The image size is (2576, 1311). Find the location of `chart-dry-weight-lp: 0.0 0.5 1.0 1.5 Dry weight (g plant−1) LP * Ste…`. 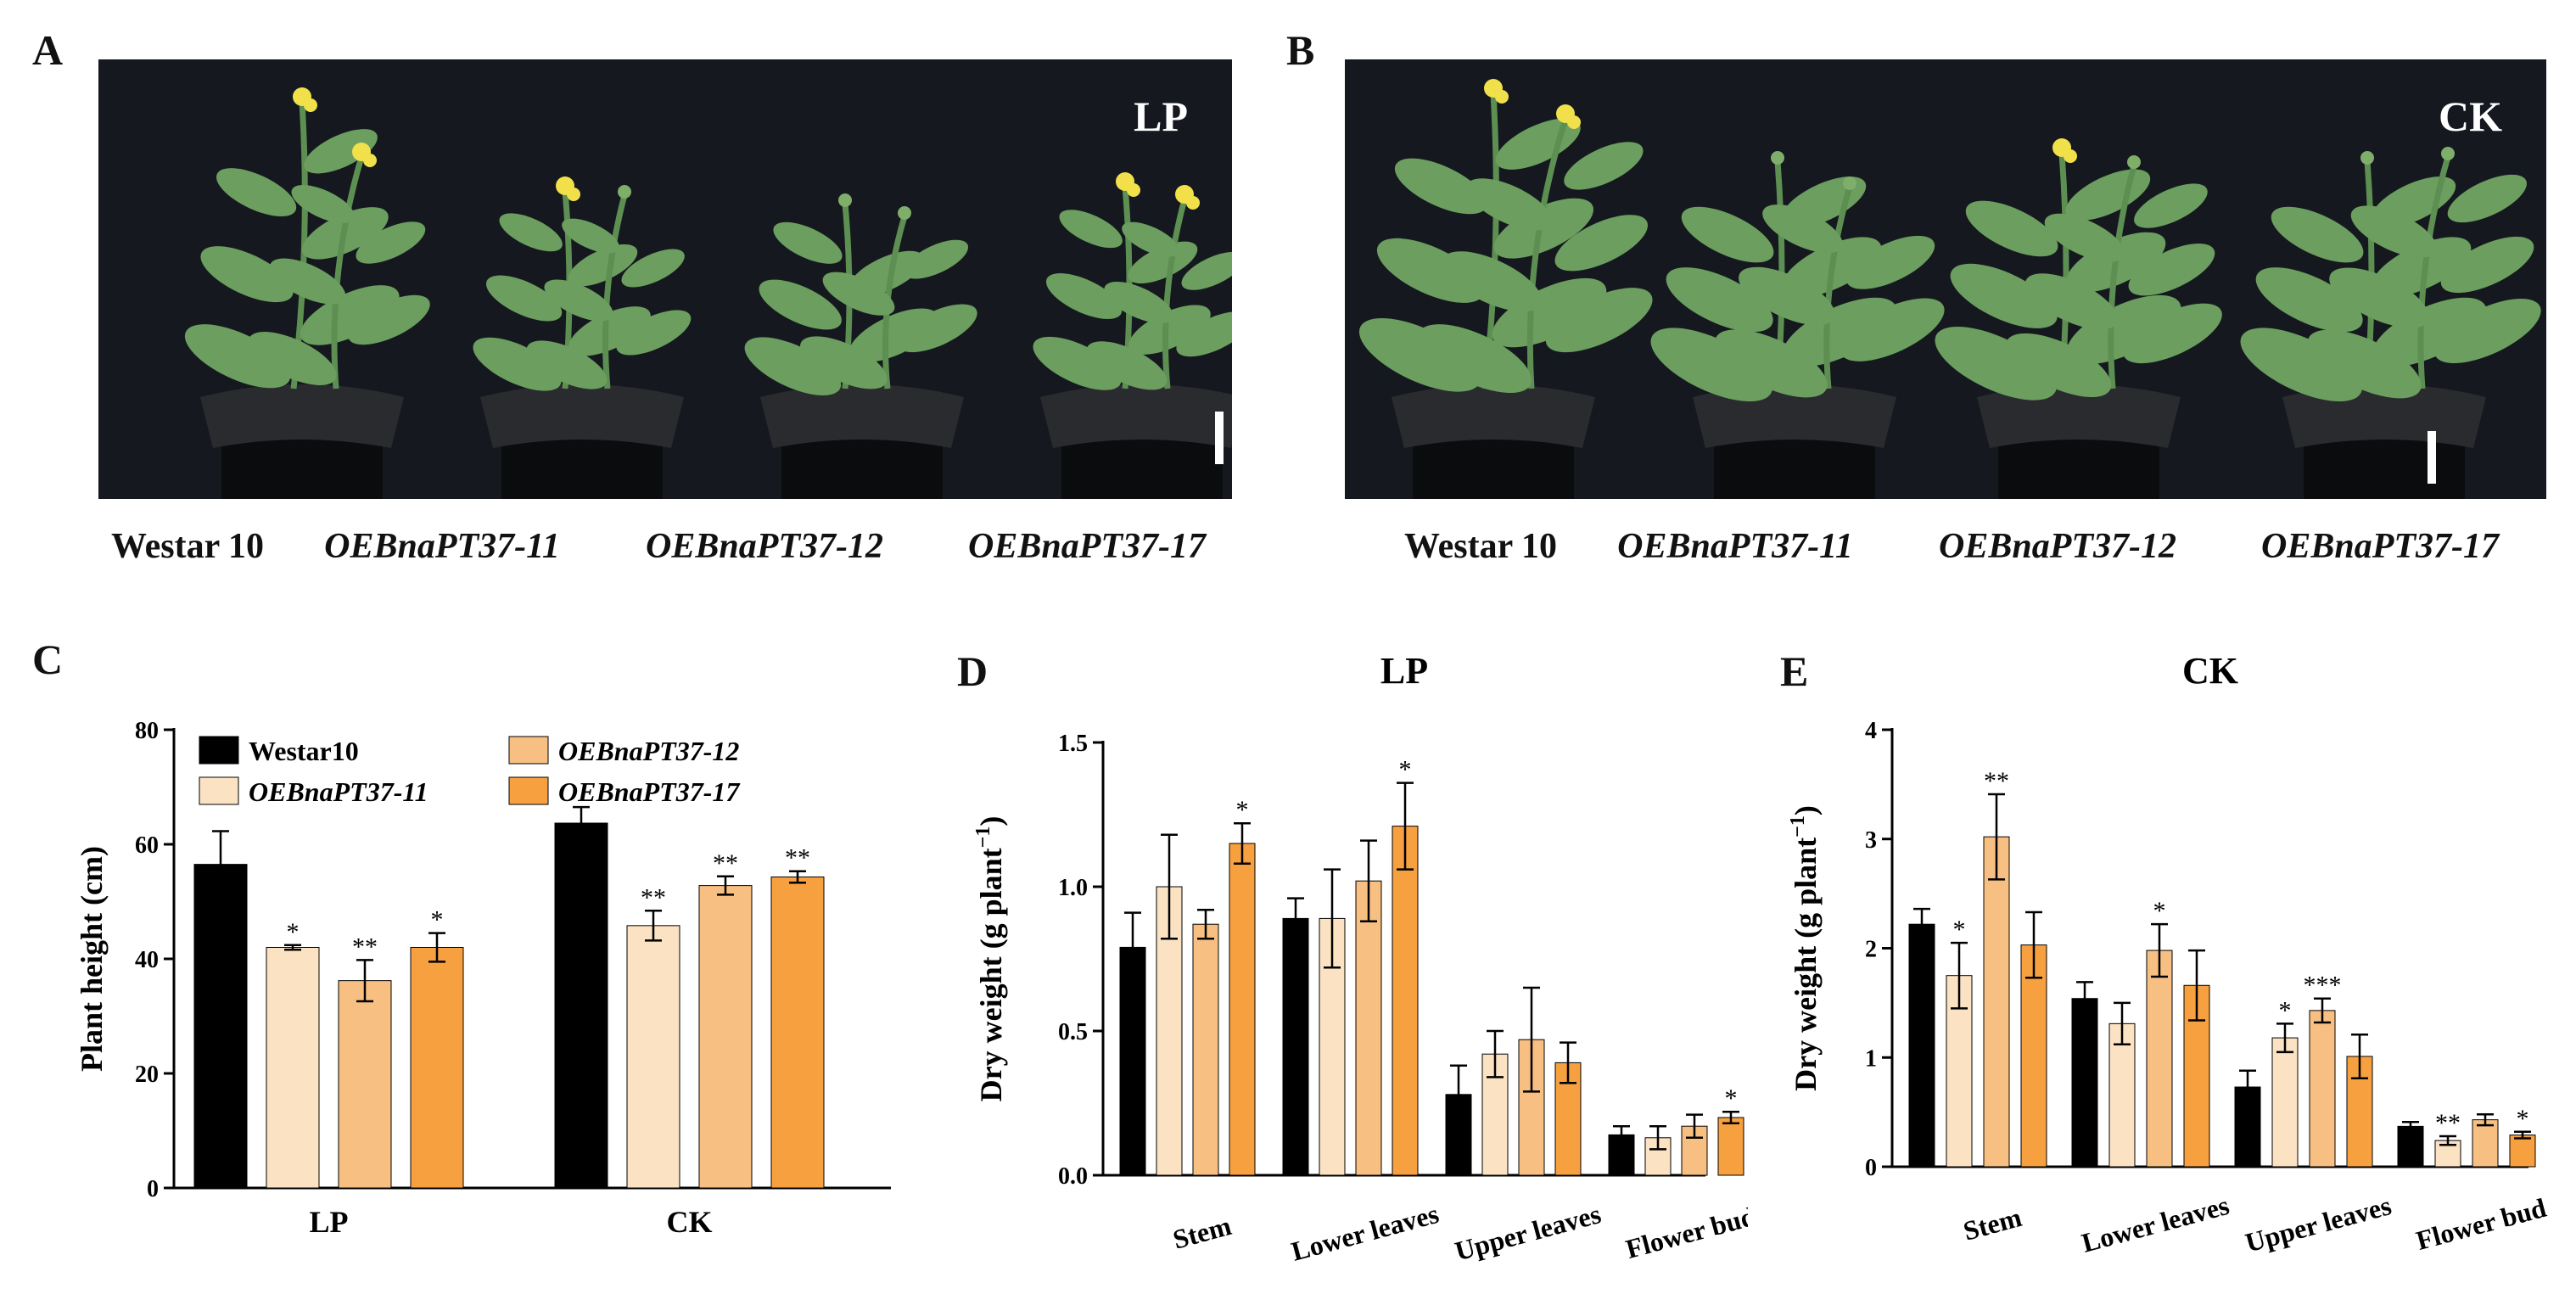

chart-dry-weight-lp: 0.0 0.5 1.0 1.5 Dry weight (g plant−1) LP * Ste… is located at coordinates (1360, 958).